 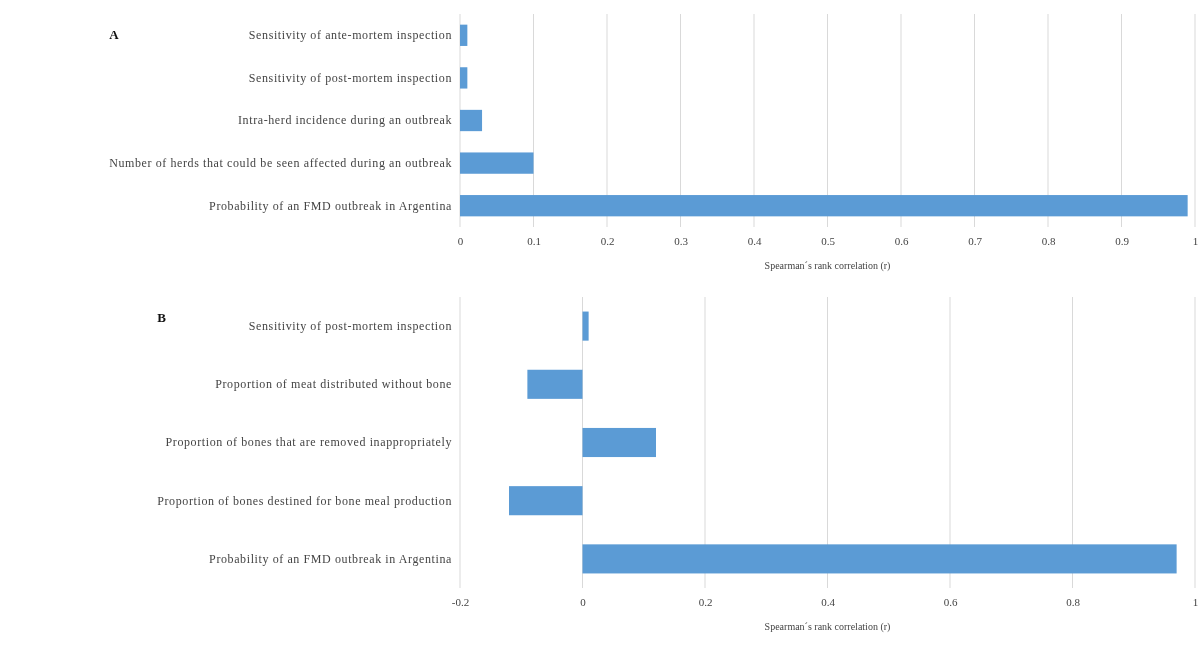 I want to click on text: B, so click(x=162, y=317).